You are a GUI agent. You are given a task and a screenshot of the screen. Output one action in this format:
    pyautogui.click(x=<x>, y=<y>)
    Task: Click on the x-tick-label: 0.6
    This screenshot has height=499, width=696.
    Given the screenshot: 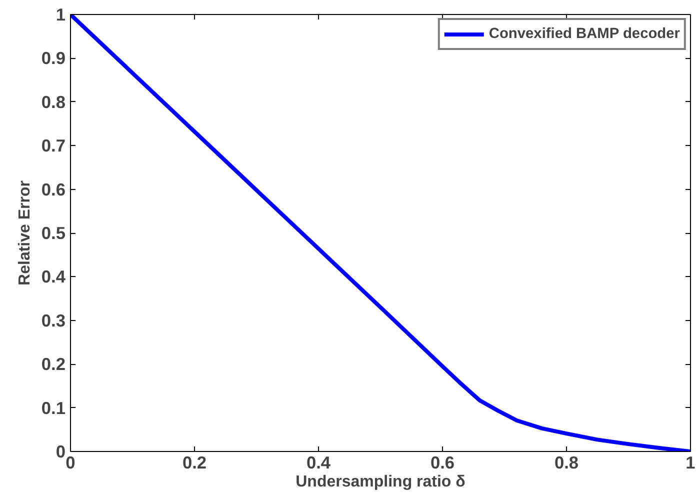 What is the action you would take?
    pyautogui.click(x=442, y=462)
    